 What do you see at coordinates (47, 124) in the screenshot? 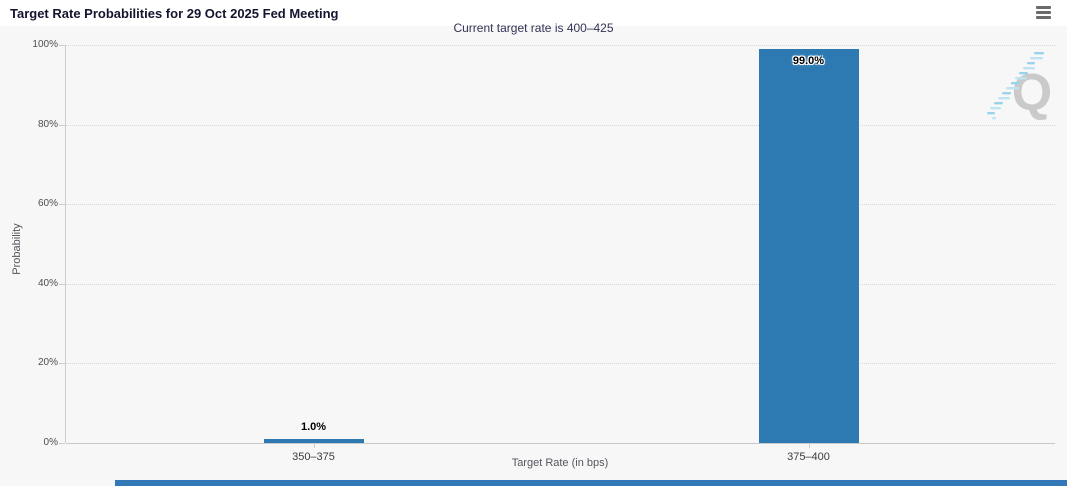
I see `y-tick-label: 80%` at bounding box center [47, 124].